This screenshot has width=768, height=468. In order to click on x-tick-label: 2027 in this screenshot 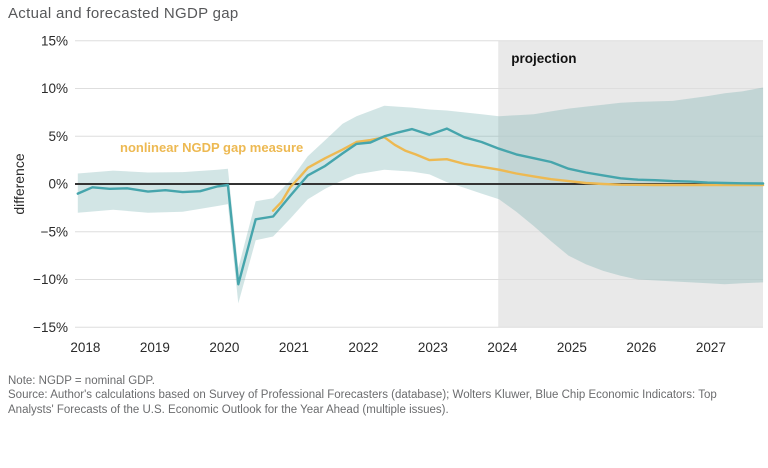, I will do `click(711, 347)`.